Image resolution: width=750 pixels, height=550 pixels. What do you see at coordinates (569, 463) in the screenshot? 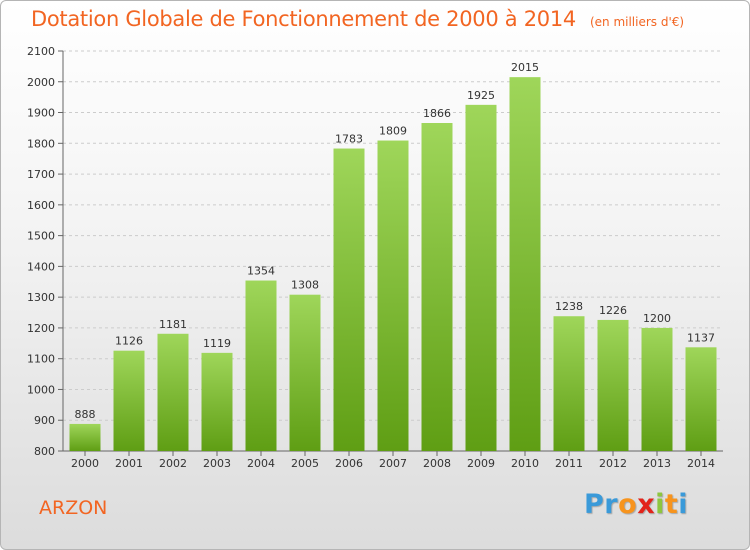
I see `x-tick-label: 2011` at bounding box center [569, 463].